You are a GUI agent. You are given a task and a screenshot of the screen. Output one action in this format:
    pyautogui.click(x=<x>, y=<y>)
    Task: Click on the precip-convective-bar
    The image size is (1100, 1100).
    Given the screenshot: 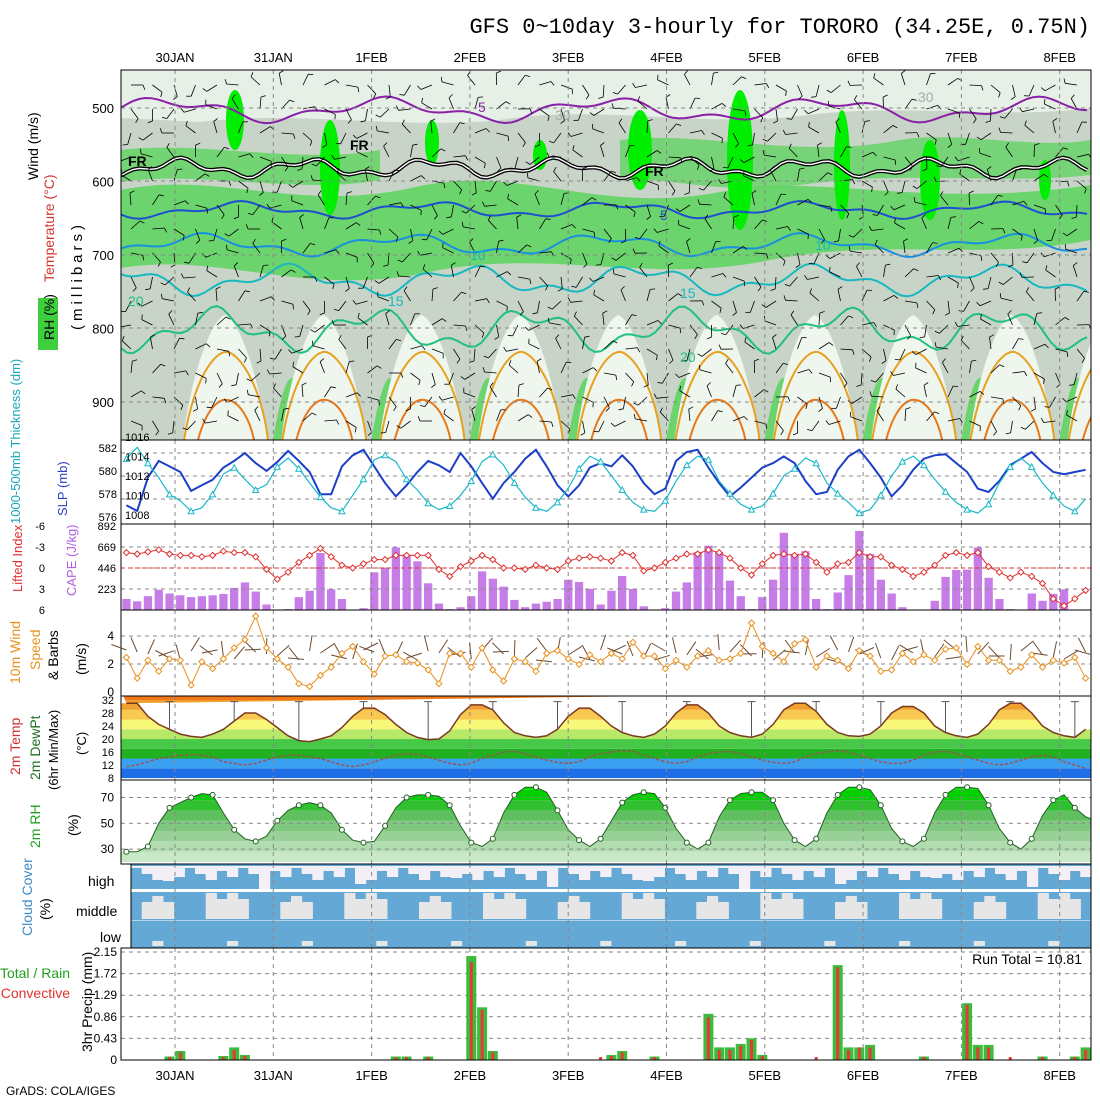 What is the action you would take?
    pyautogui.click(x=838, y=1013)
    